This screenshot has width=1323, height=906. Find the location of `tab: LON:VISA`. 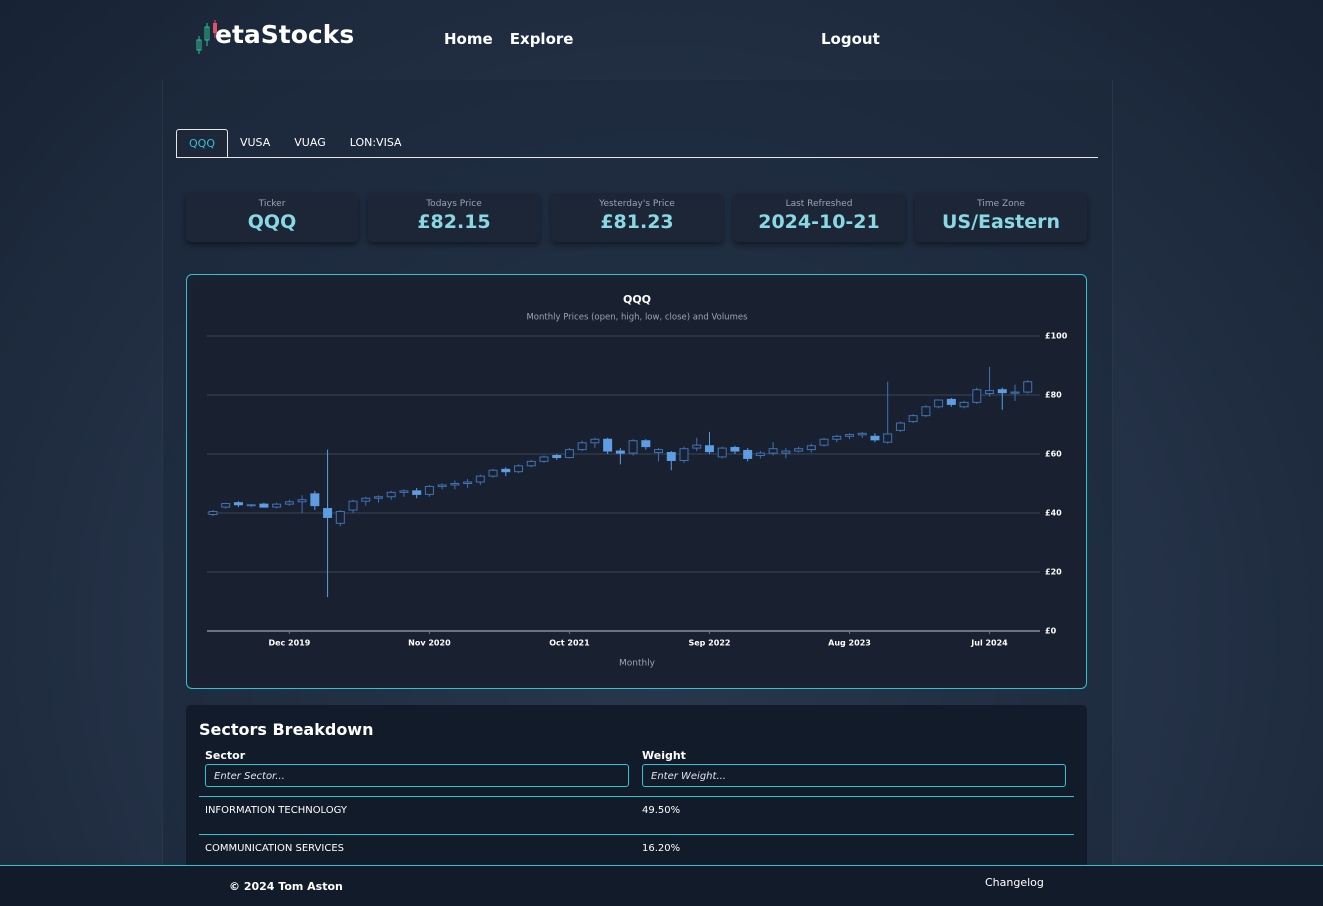

tab: LON:VISA is located at coordinates (375, 142).